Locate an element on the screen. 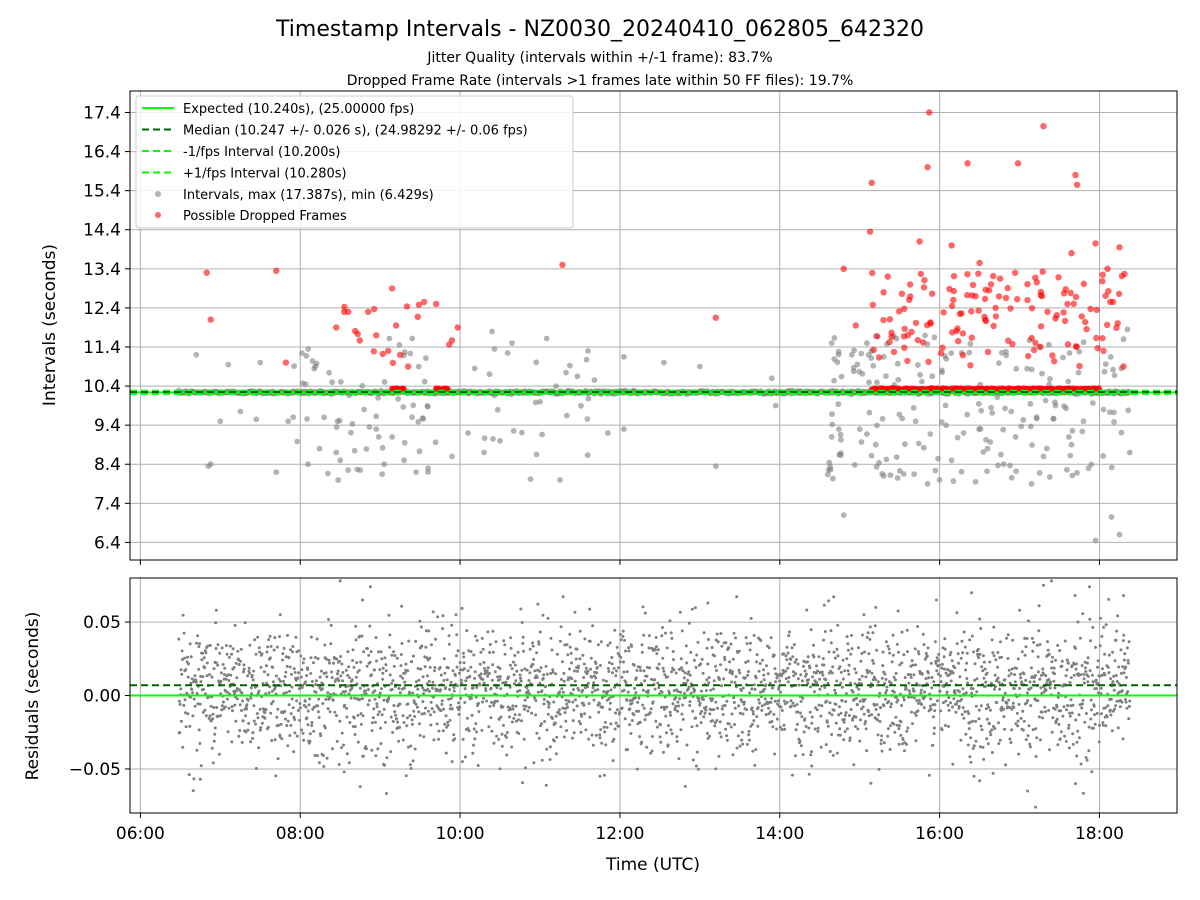 Image resolution: width=1200 pixels, height=900 pixels. intervals-y-tick-label: 13.4 is located at coordinates (102, 270).